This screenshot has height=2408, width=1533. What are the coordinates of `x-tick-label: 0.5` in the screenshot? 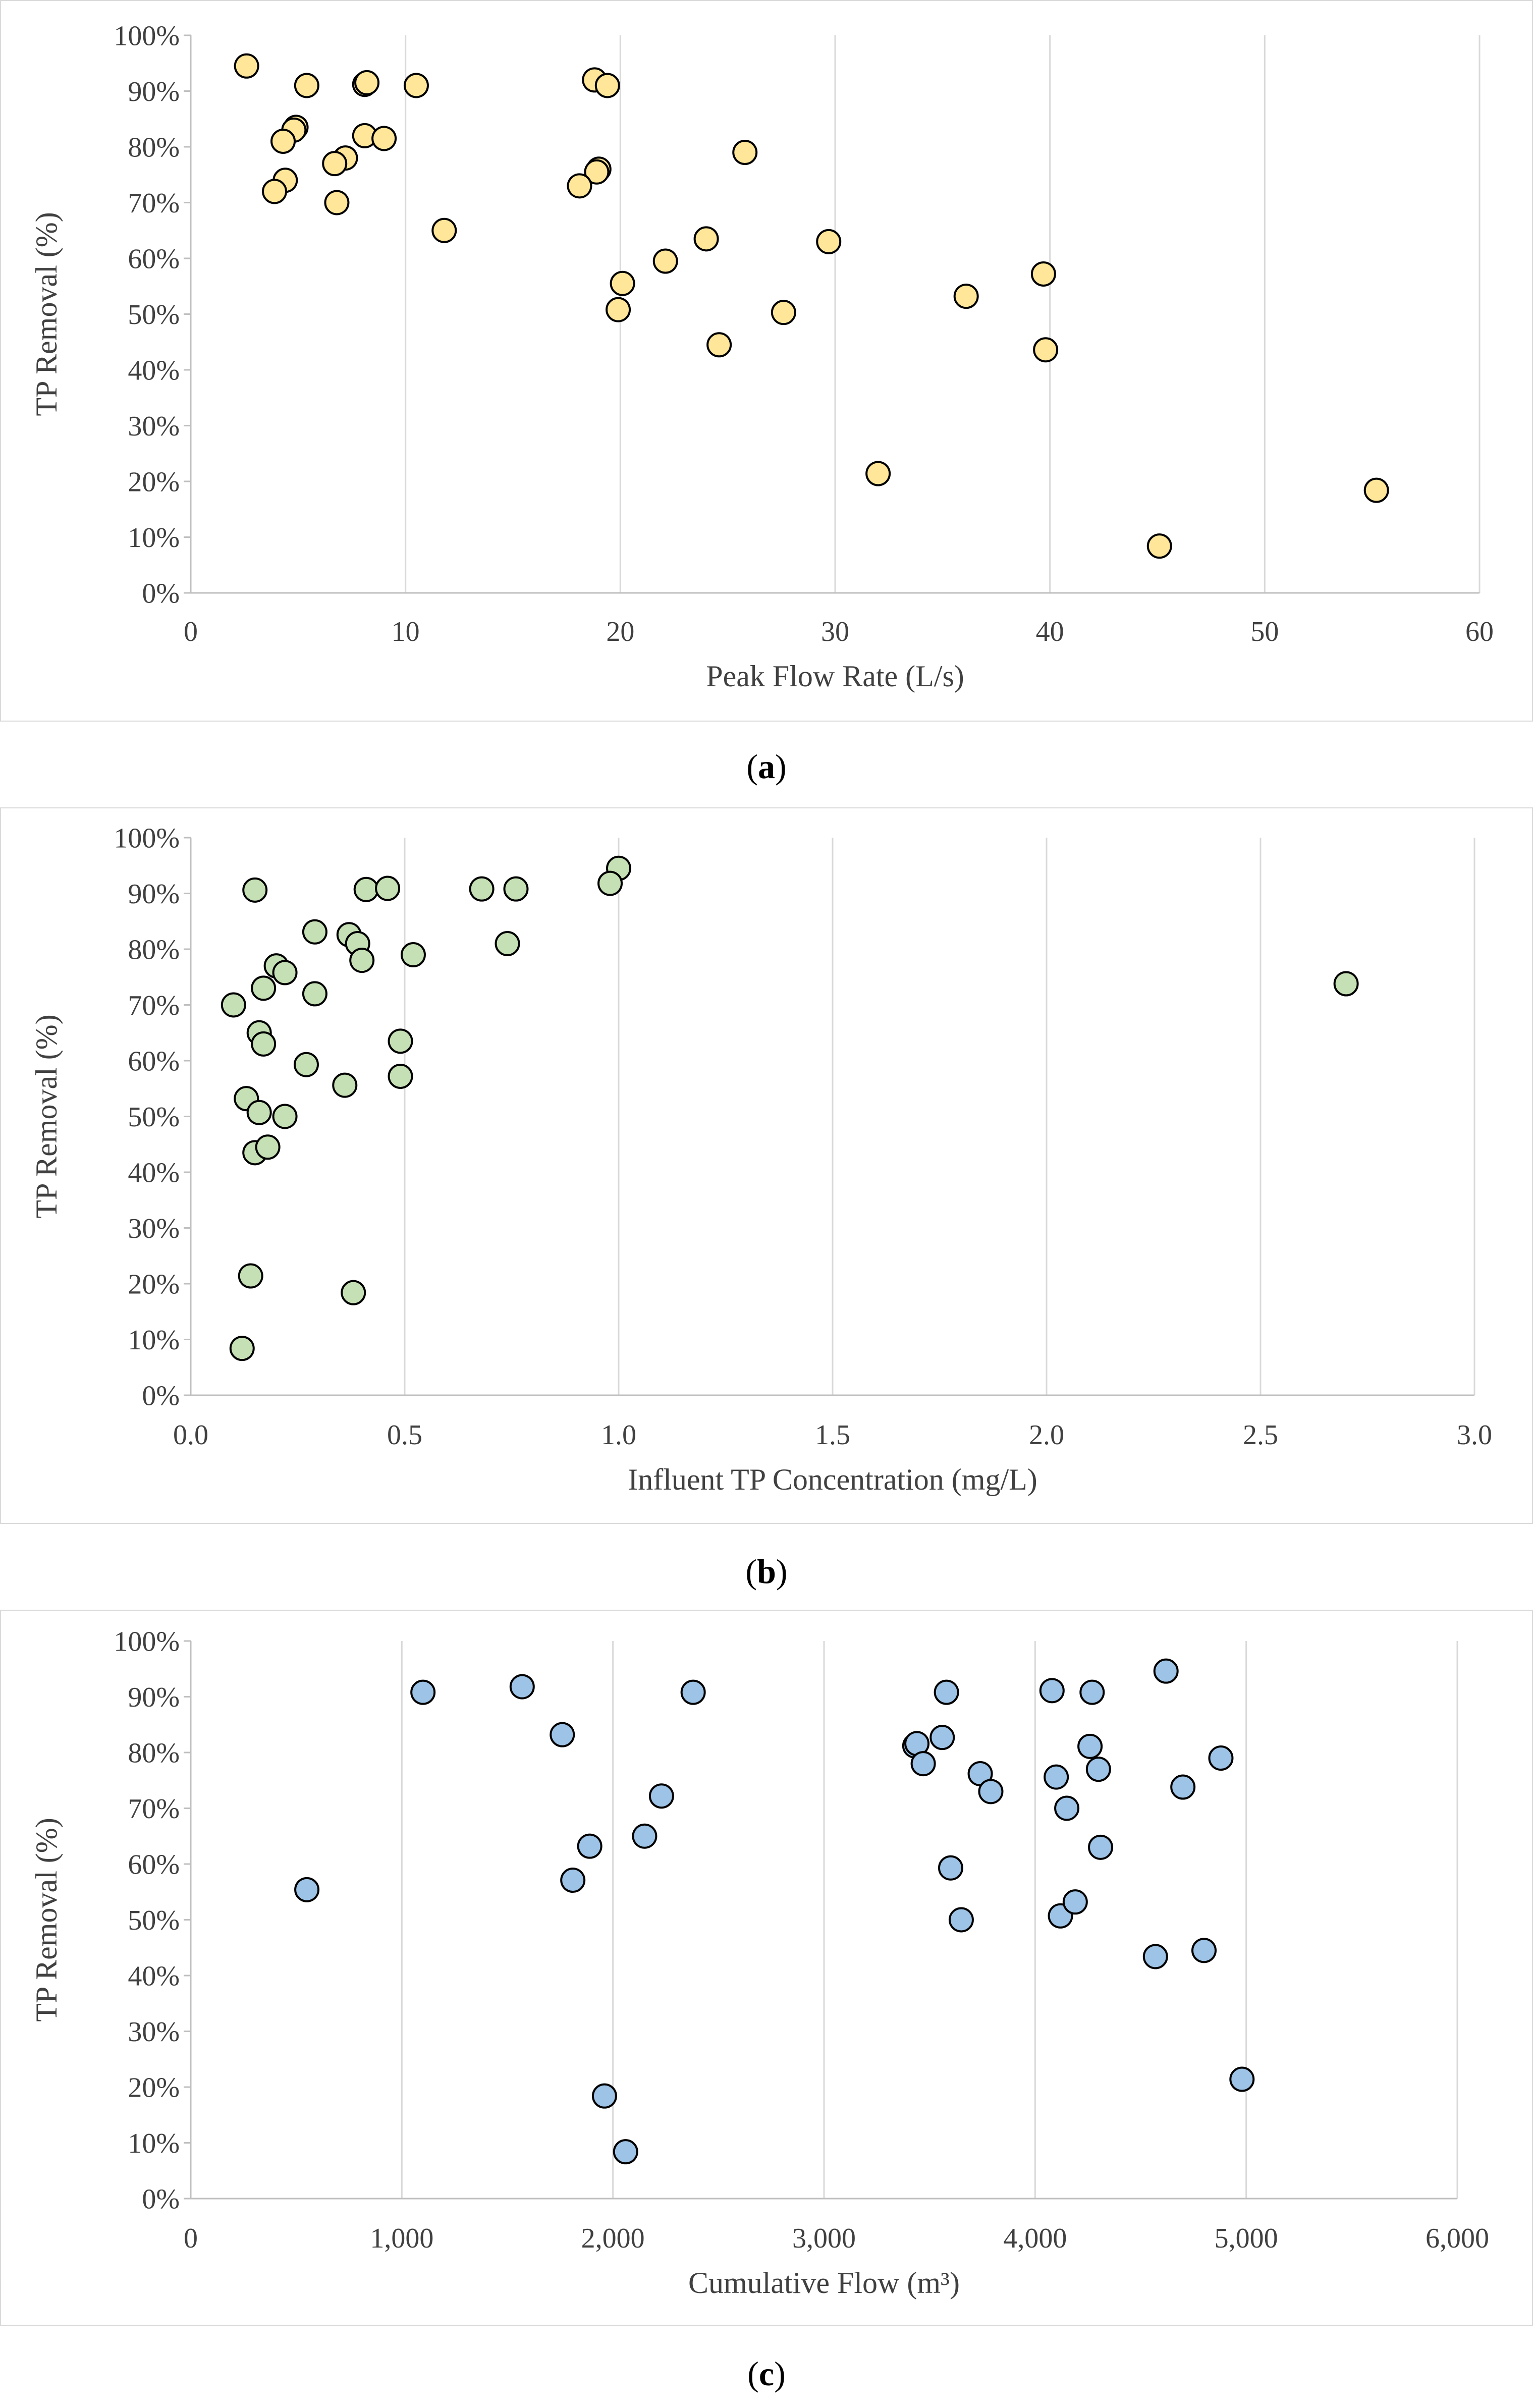 It's located at (404, 1435).